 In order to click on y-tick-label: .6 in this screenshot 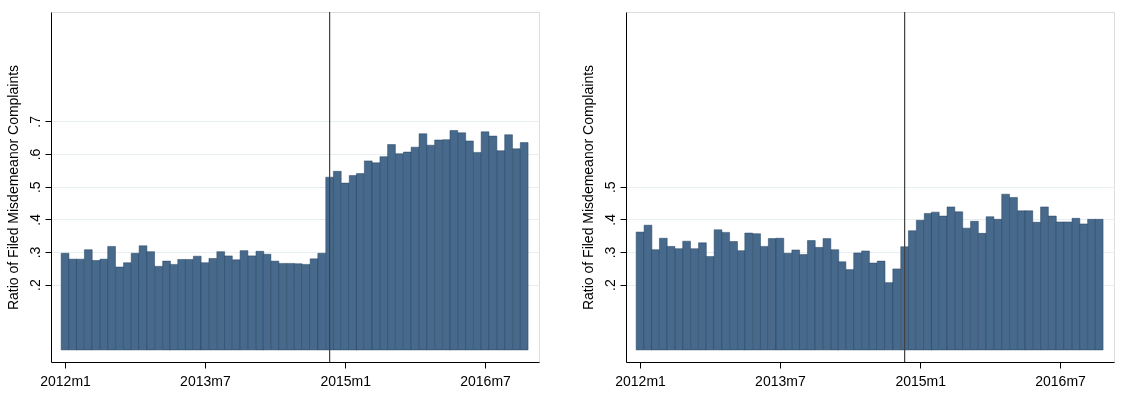, I will do `click(34, 154)`.